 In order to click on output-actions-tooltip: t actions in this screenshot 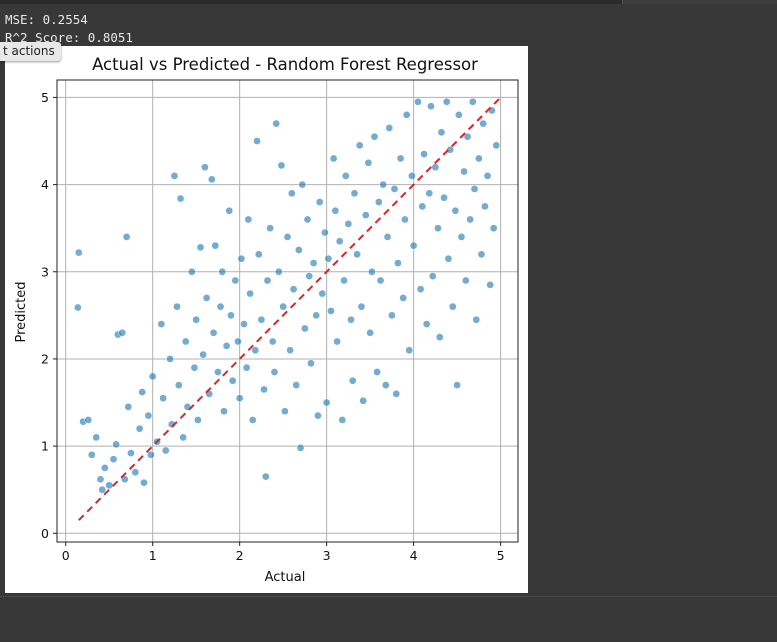, I will do `click(30, 51)`.